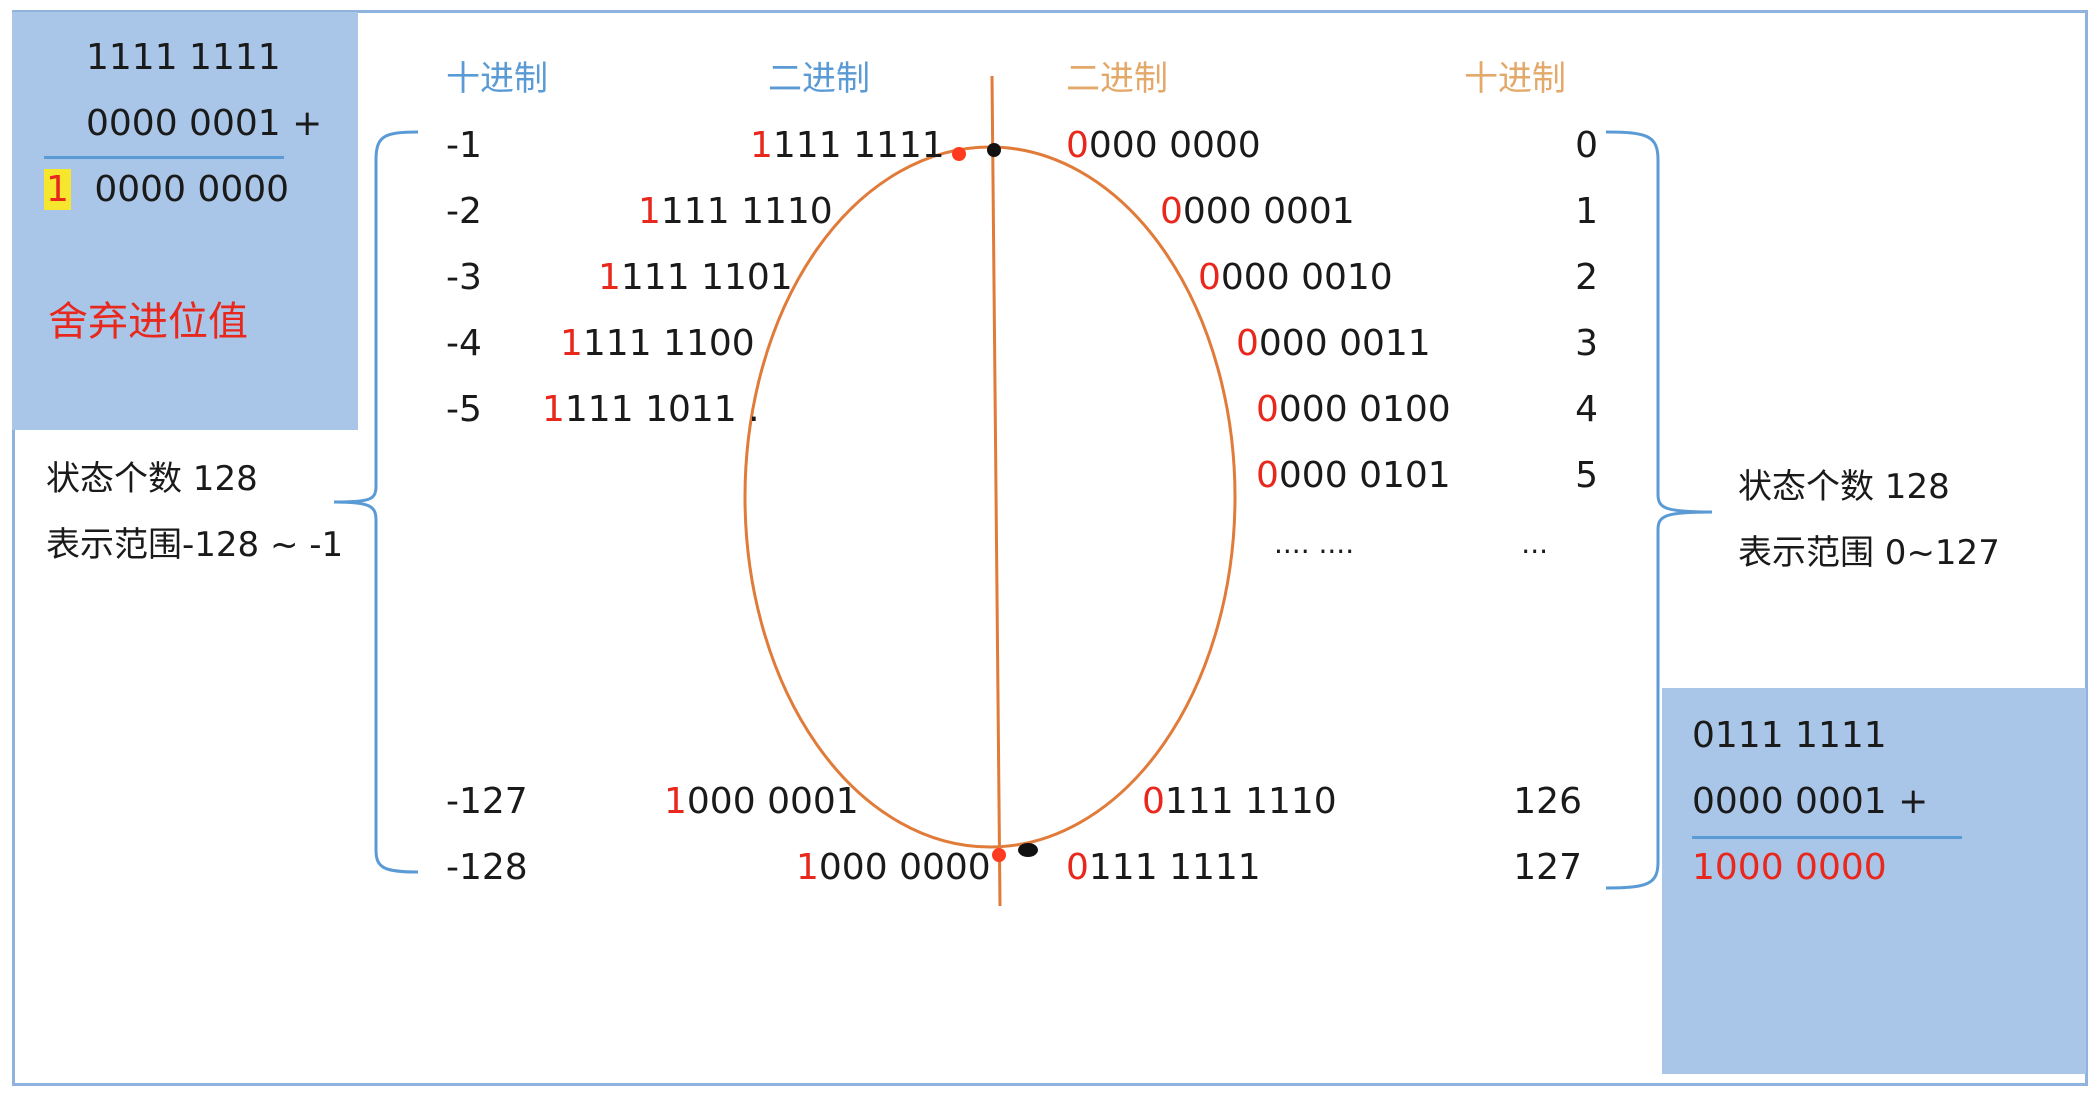 The width and height of the screenshot is (2100, 1098). Describe the element at coordinates (152, 479) in the screenshot. I see `negative-state-count: 状态个数 128` at that location.